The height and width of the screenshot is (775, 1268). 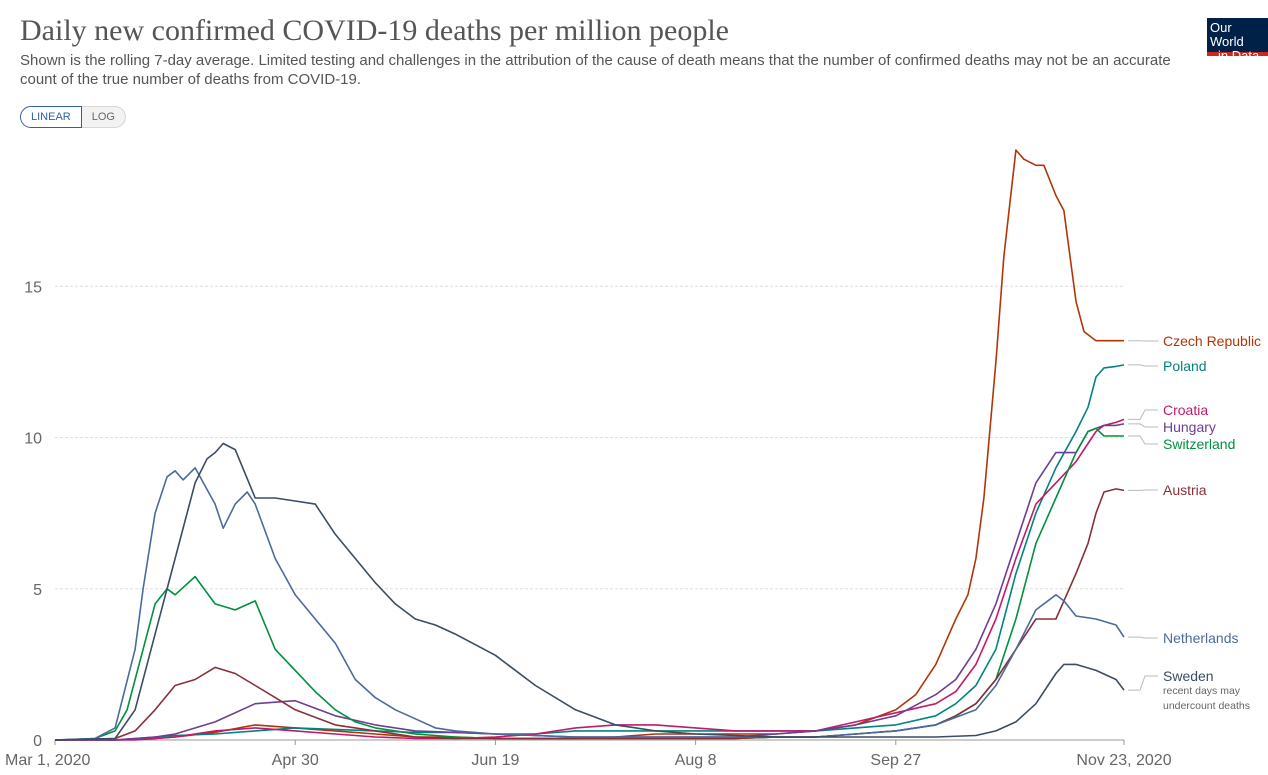 I want to click on series-label: Netherlands, so click(x=1201, y=638).